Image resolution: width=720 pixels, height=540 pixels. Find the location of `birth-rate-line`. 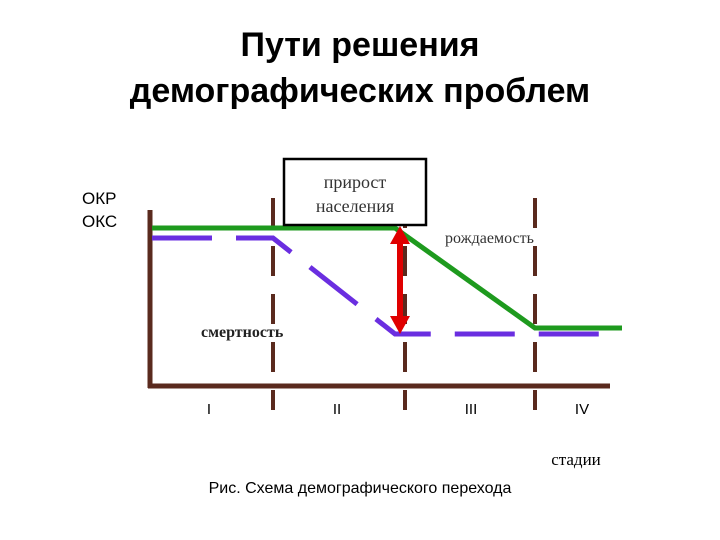

birth-rate-line is located at coordinates (387, 278).